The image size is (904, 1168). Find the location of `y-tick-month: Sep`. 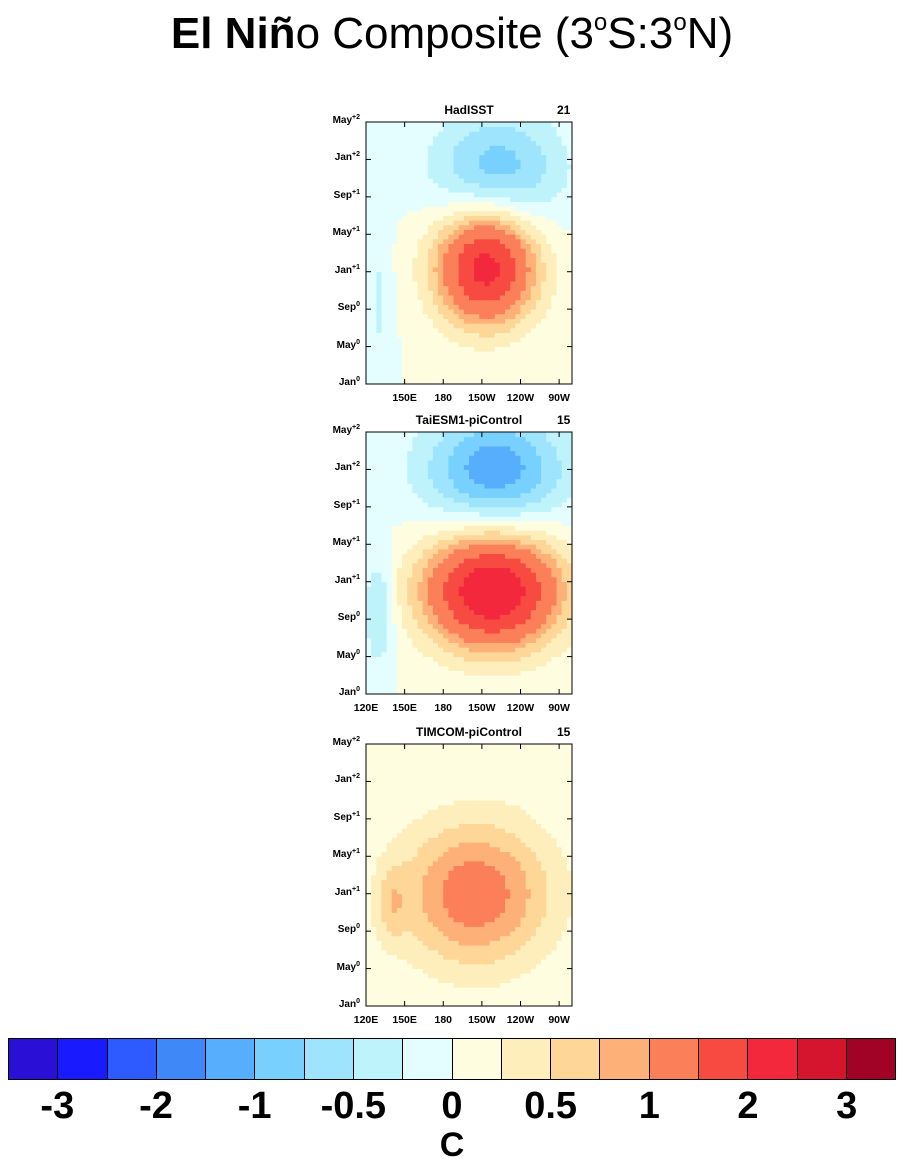

y-tick-month: Sep is located at coordinates (347, 618).